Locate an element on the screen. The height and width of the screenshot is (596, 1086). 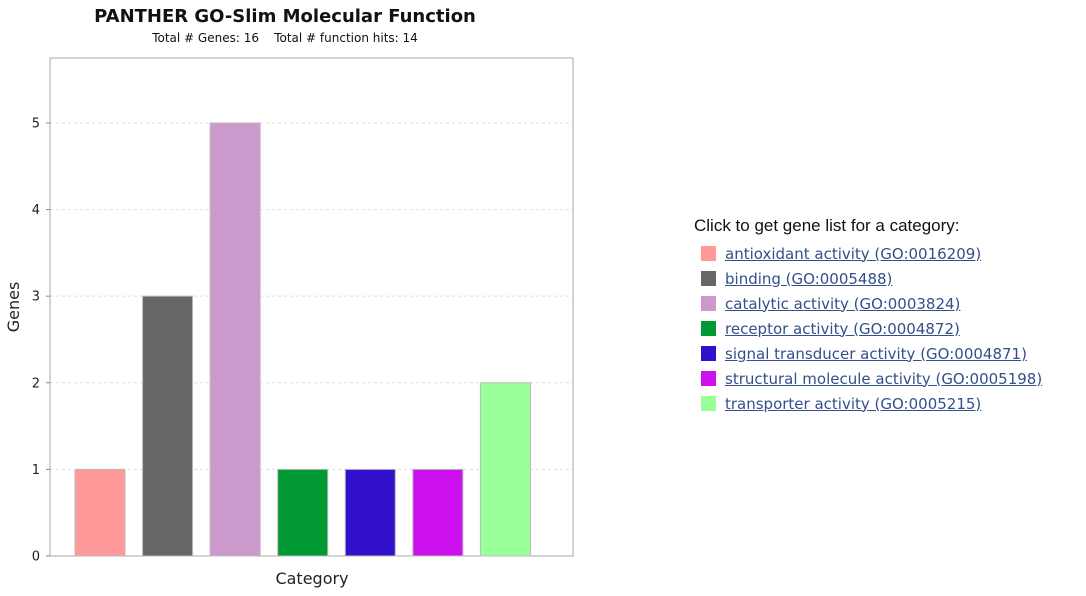
y-axis-ticks: 0 1 2 3 4 5 is located at coordinates (41, 340).